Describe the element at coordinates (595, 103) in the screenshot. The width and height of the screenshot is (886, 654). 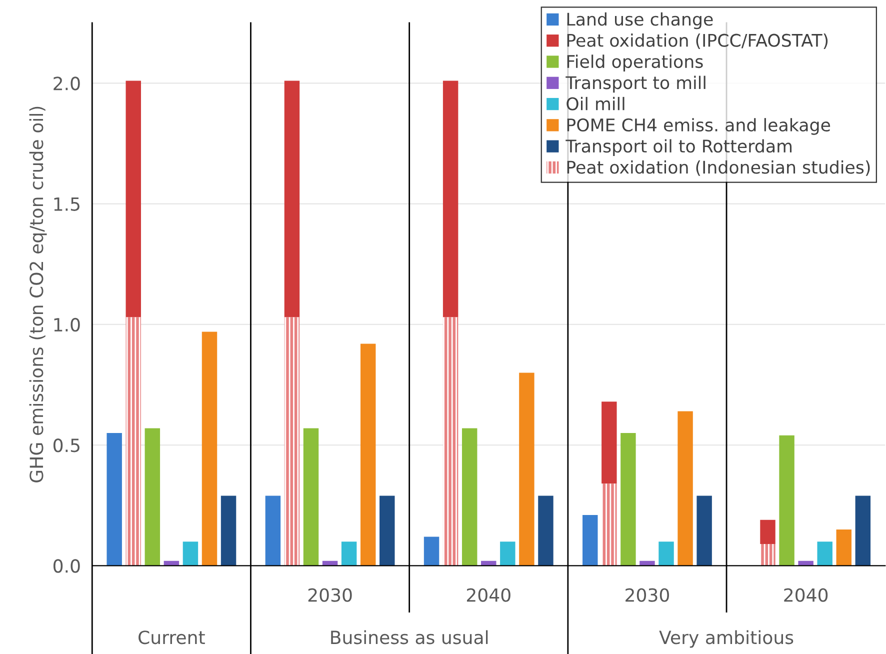
I see `legend-label: Oil mill` at that location.